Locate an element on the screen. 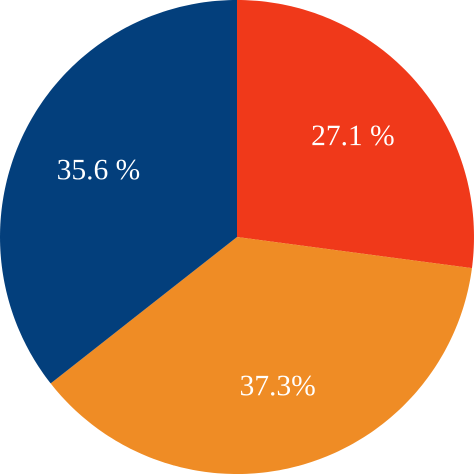 The width and height of the screenshot is (474, 474). data-label: 27.1 % is located at coordinates (353, 135).